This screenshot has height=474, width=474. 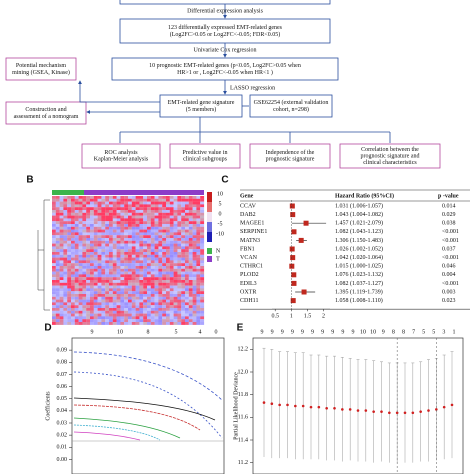 I want to click on gene-name: OXTR, so click(x=248, y=292).